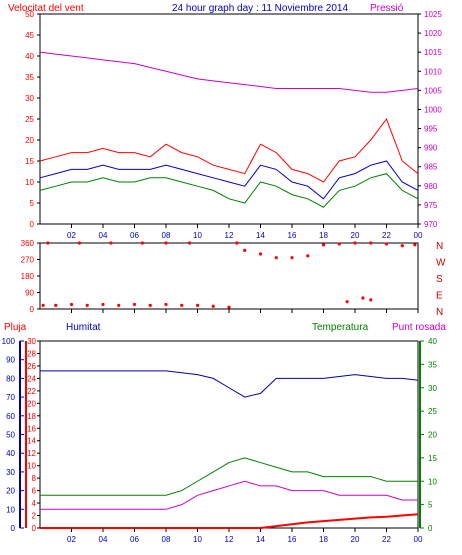  Describe the element at coordinates (10, 397) in the screenshot. I see `humidity-tick-label: 70` at that location.